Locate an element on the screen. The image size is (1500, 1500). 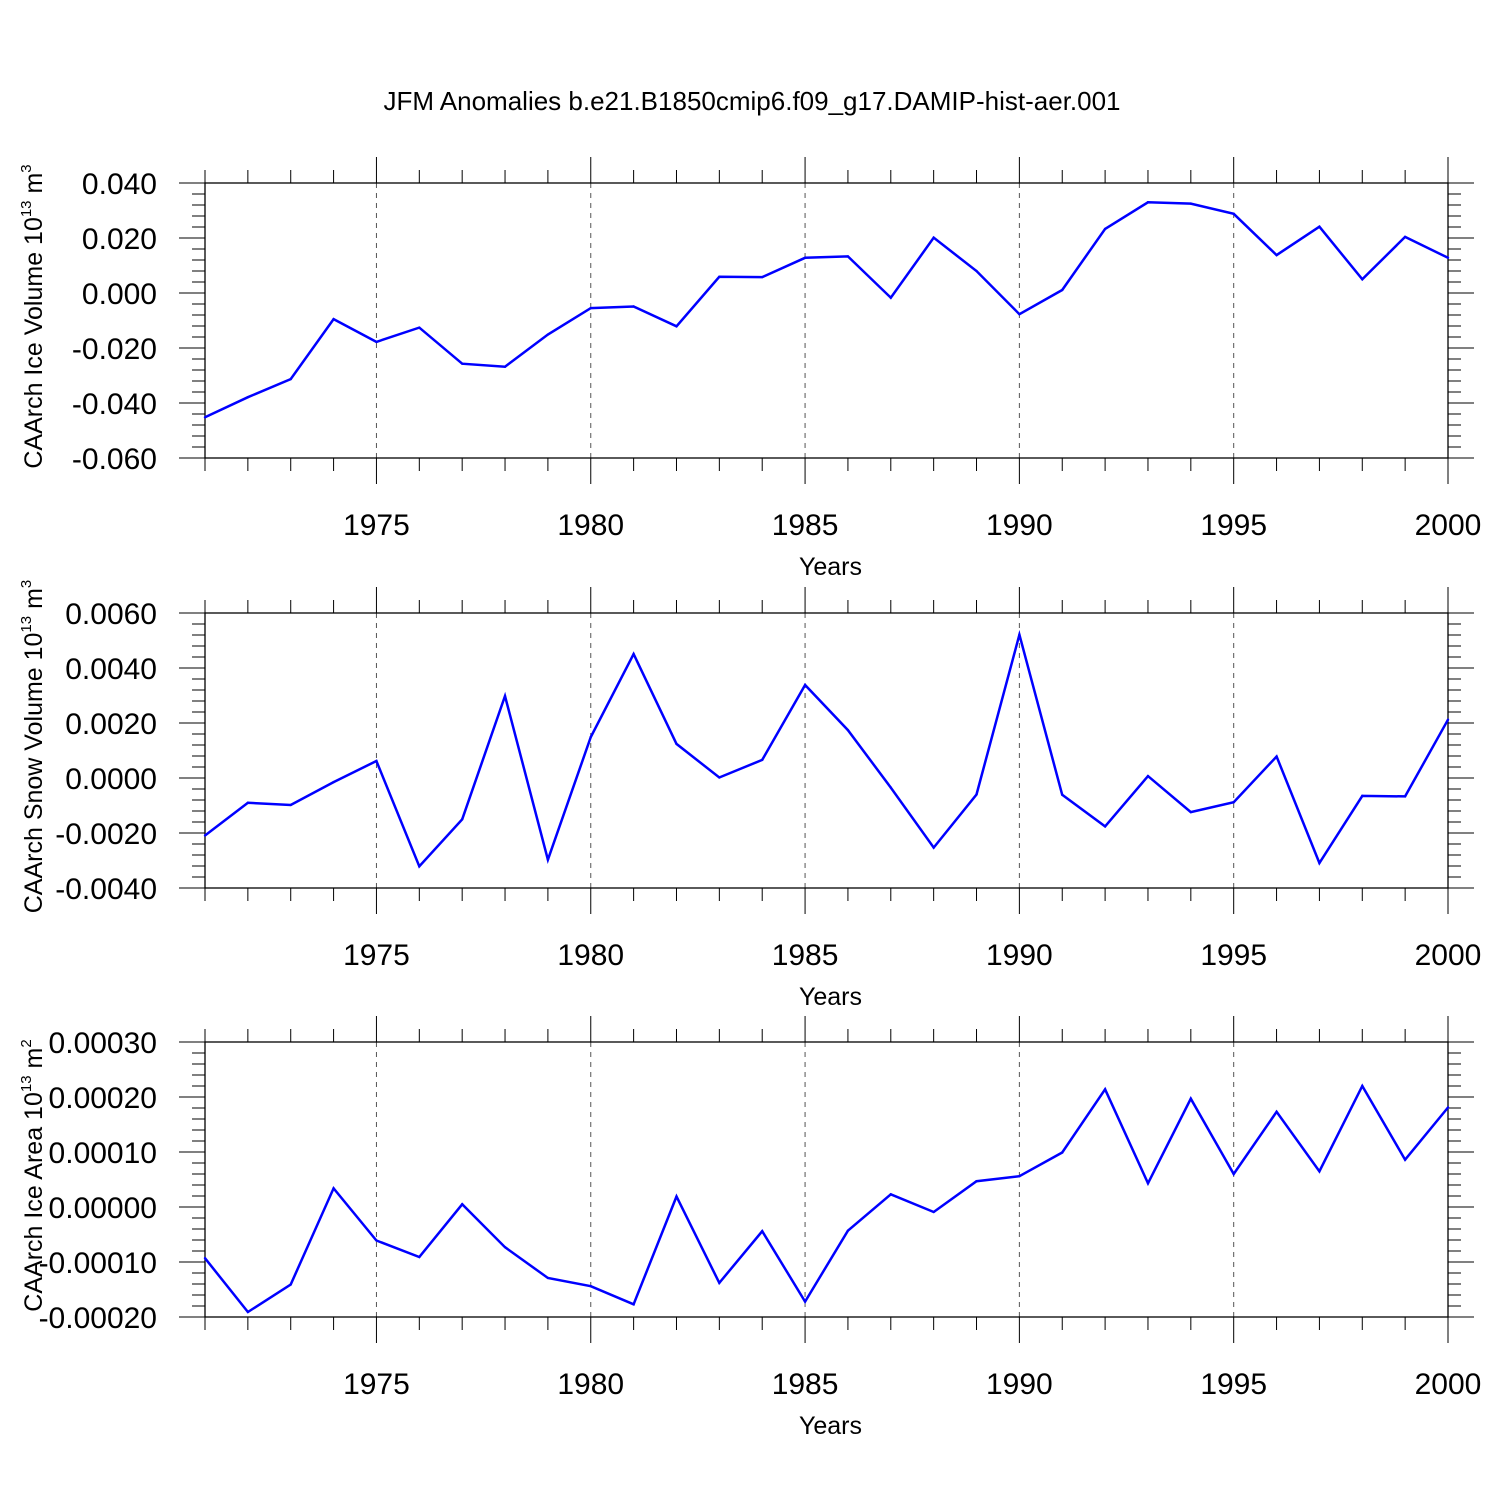
x-tick-label: 1995 is located at coordinates (1233, 955).